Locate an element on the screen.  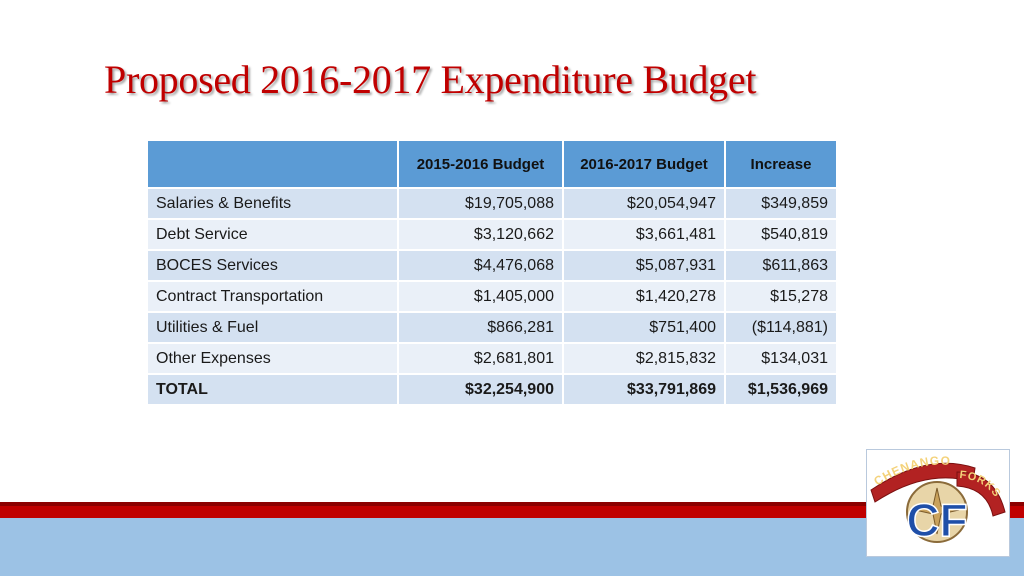
budget-2016-value: $2,815,832 is located at coordinates (644, 358).